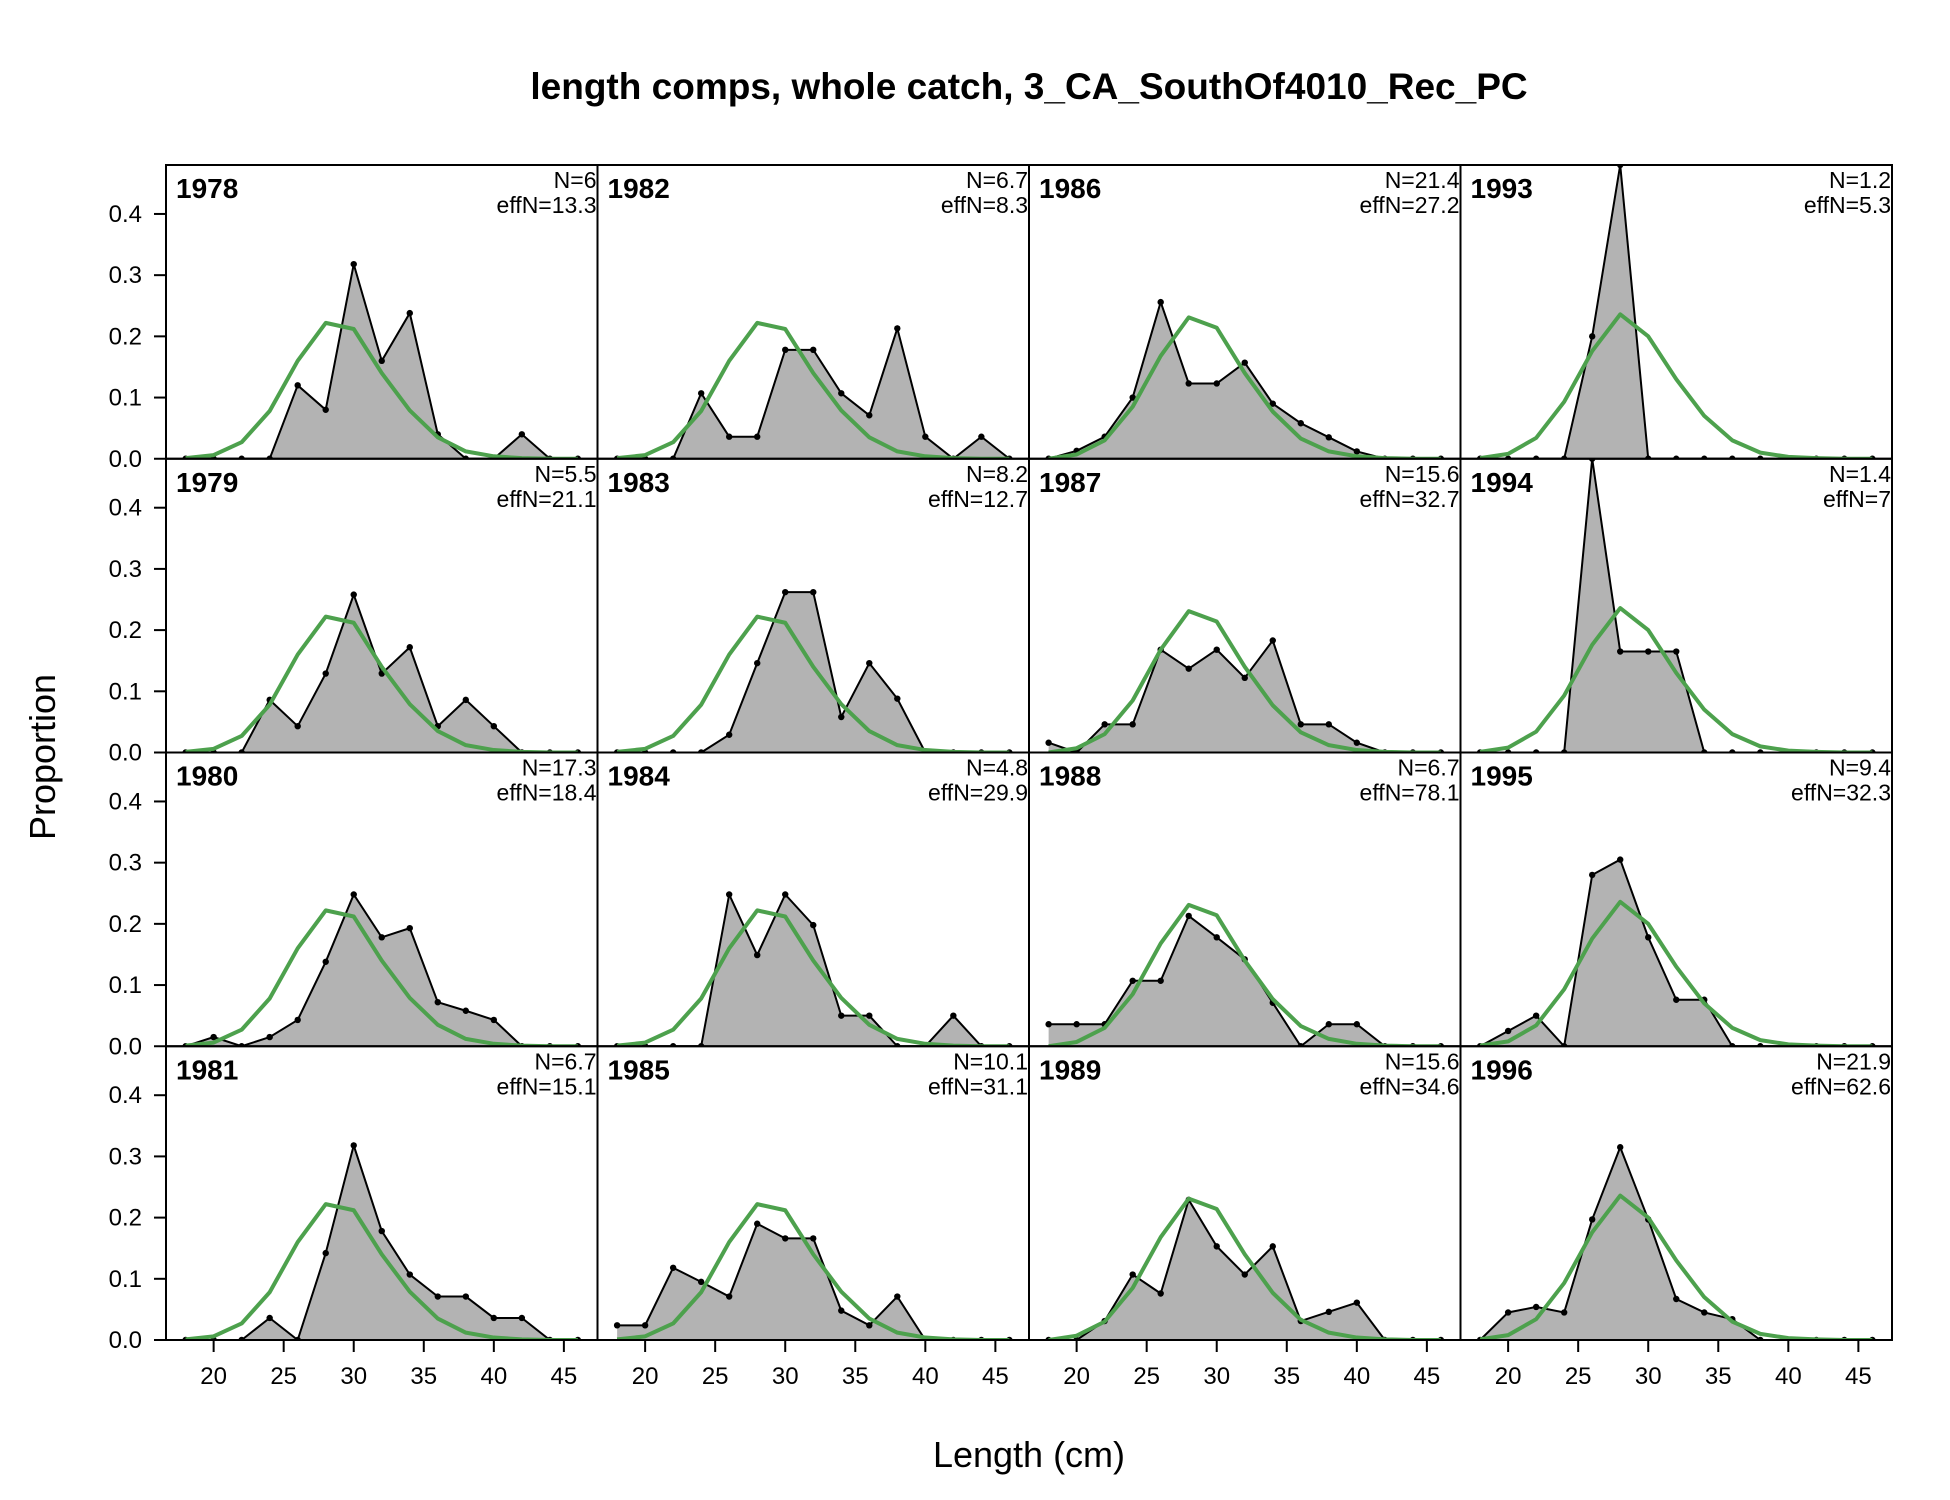  What do you see at coordinates (639, 776) in the screenshot?
I see `year-label: 1984` at bounding box center [639, 776].